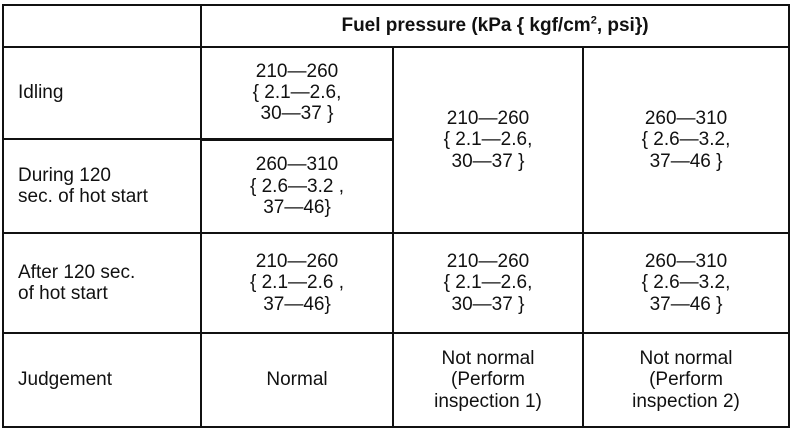  I want to click on judgement-col1: Normal, so click(297, 380).